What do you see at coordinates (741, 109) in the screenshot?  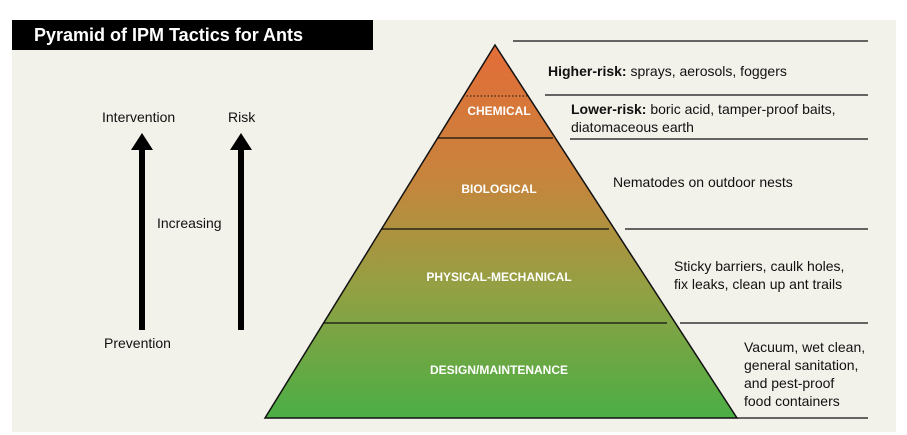 I see `lower-risk-text: boric acid, tamper-proof baits,` at bounding box center [741, 109].